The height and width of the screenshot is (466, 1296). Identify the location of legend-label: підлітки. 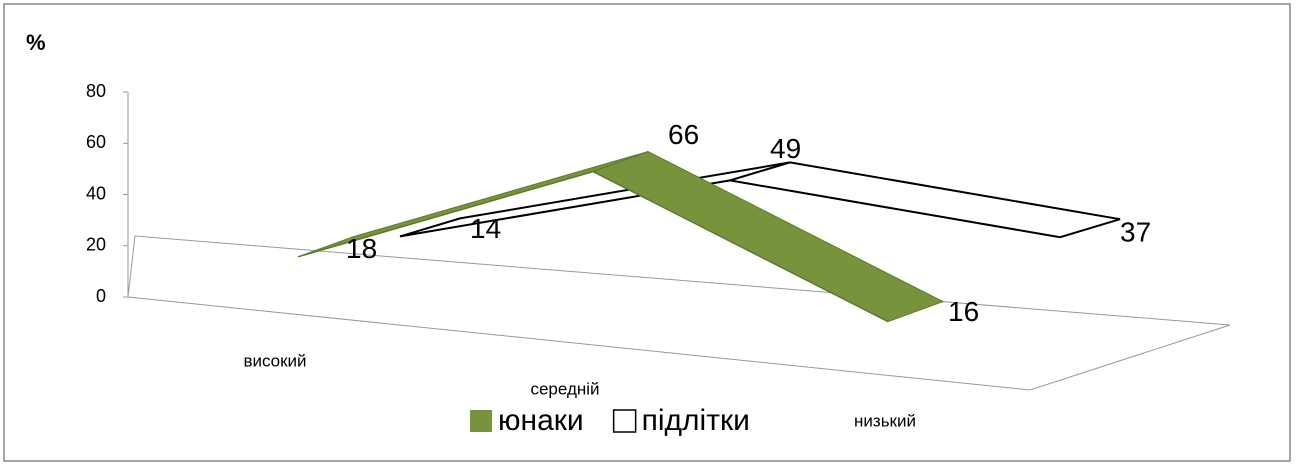
(696, 420).